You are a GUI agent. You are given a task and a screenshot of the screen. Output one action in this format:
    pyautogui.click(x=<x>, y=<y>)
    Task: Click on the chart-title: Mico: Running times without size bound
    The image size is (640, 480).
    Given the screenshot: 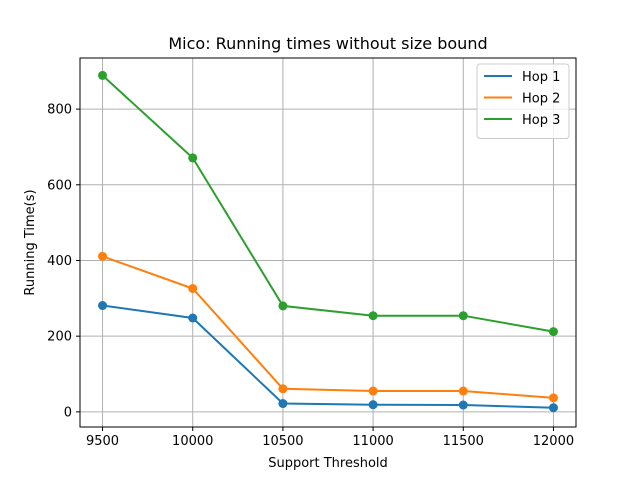 What is the action you would take?
    pyautogui.click(x=327, y=43)
    